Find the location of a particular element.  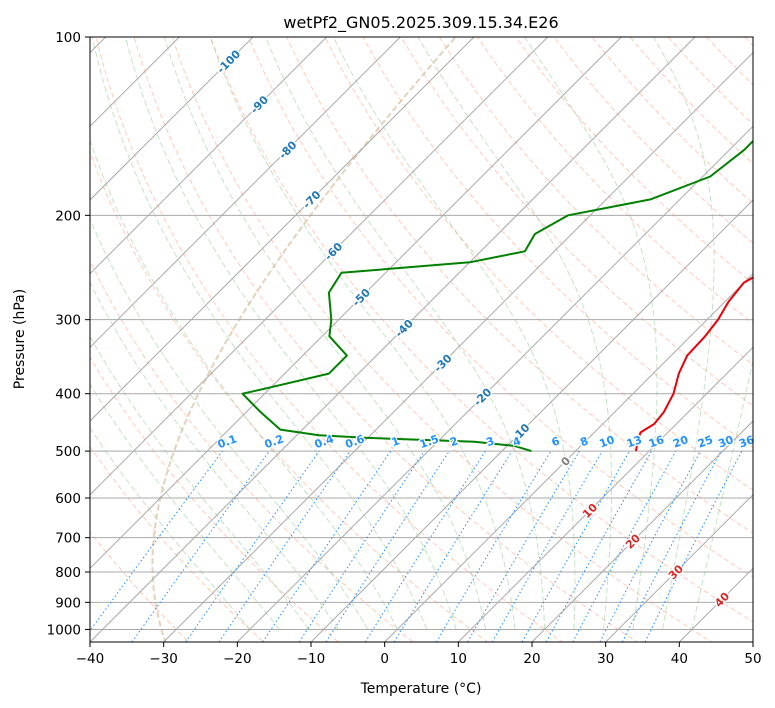

mixing-ratio-label: 10 is located at coordinates (607, 442).